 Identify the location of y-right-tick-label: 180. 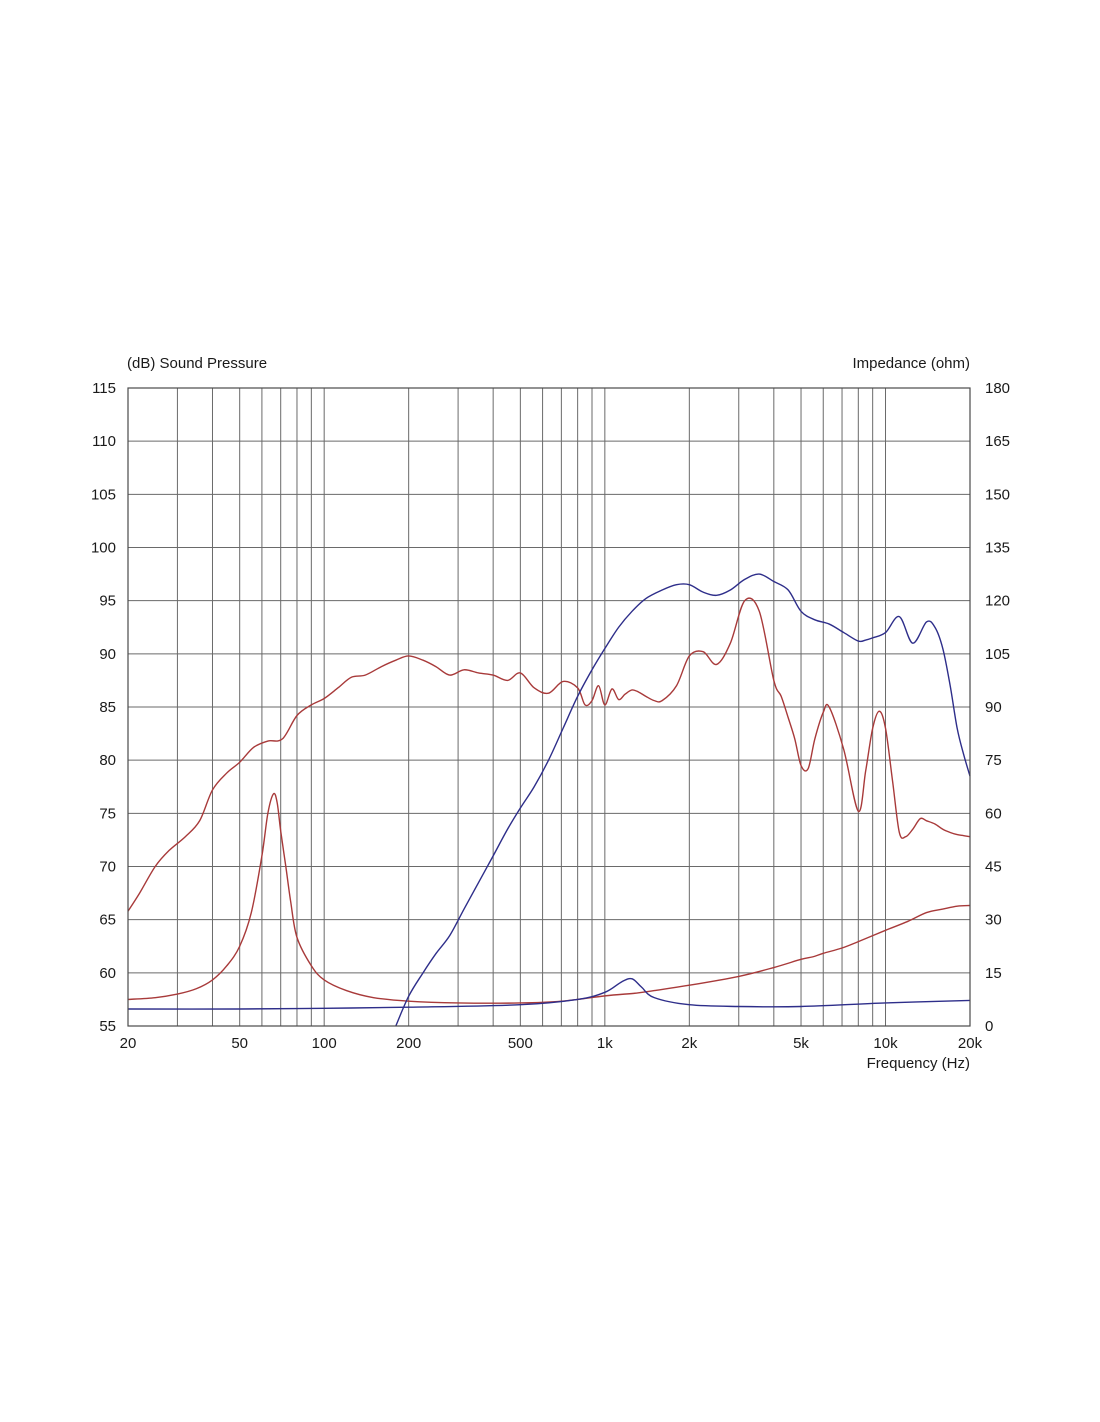
(997, 388).